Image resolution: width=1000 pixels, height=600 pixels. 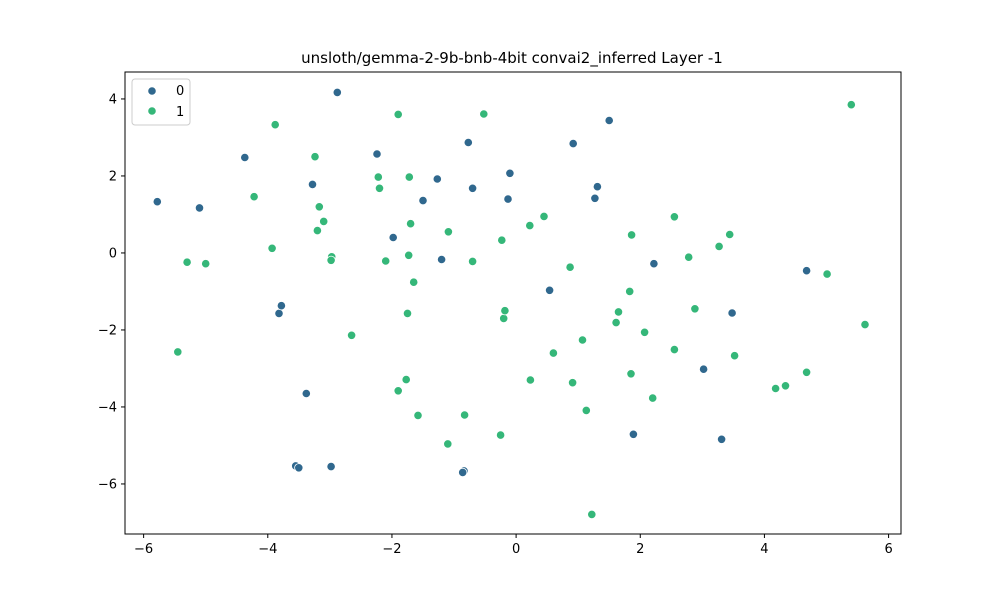 What do you see at coordinates (111, 292) in the screenshot?
I see `y-axis: −6 −4 −2 0 2 4` at bounding box center [111, 292].